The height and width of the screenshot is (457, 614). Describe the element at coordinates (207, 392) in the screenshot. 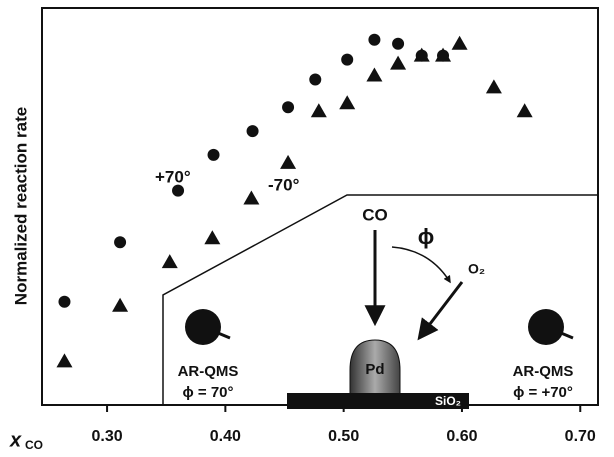

I see `inset-label: ϕ = 70°` at that location.